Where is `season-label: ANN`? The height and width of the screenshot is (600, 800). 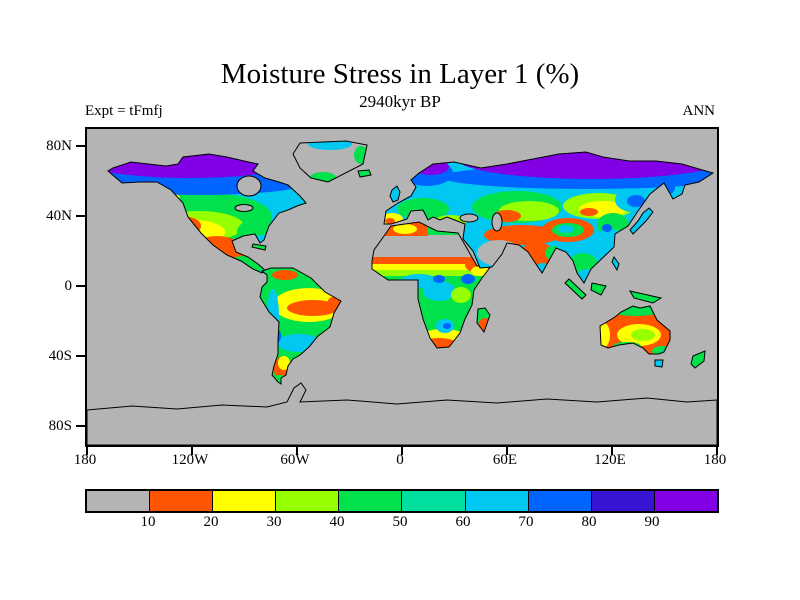
season-label: ANN is located at coordinates (699, 111).